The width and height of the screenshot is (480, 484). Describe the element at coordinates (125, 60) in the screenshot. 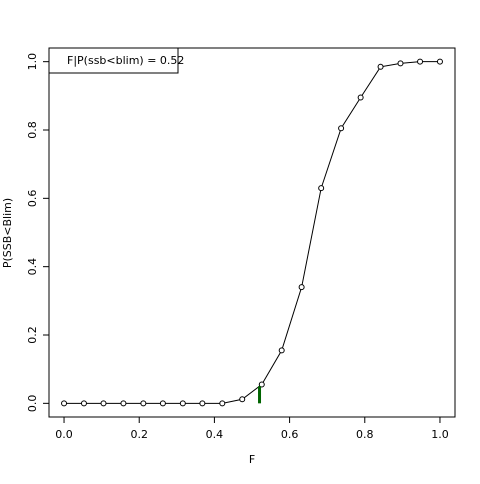

I see `legend-text: F|P(ssb<blim) = 0.52` at that location.